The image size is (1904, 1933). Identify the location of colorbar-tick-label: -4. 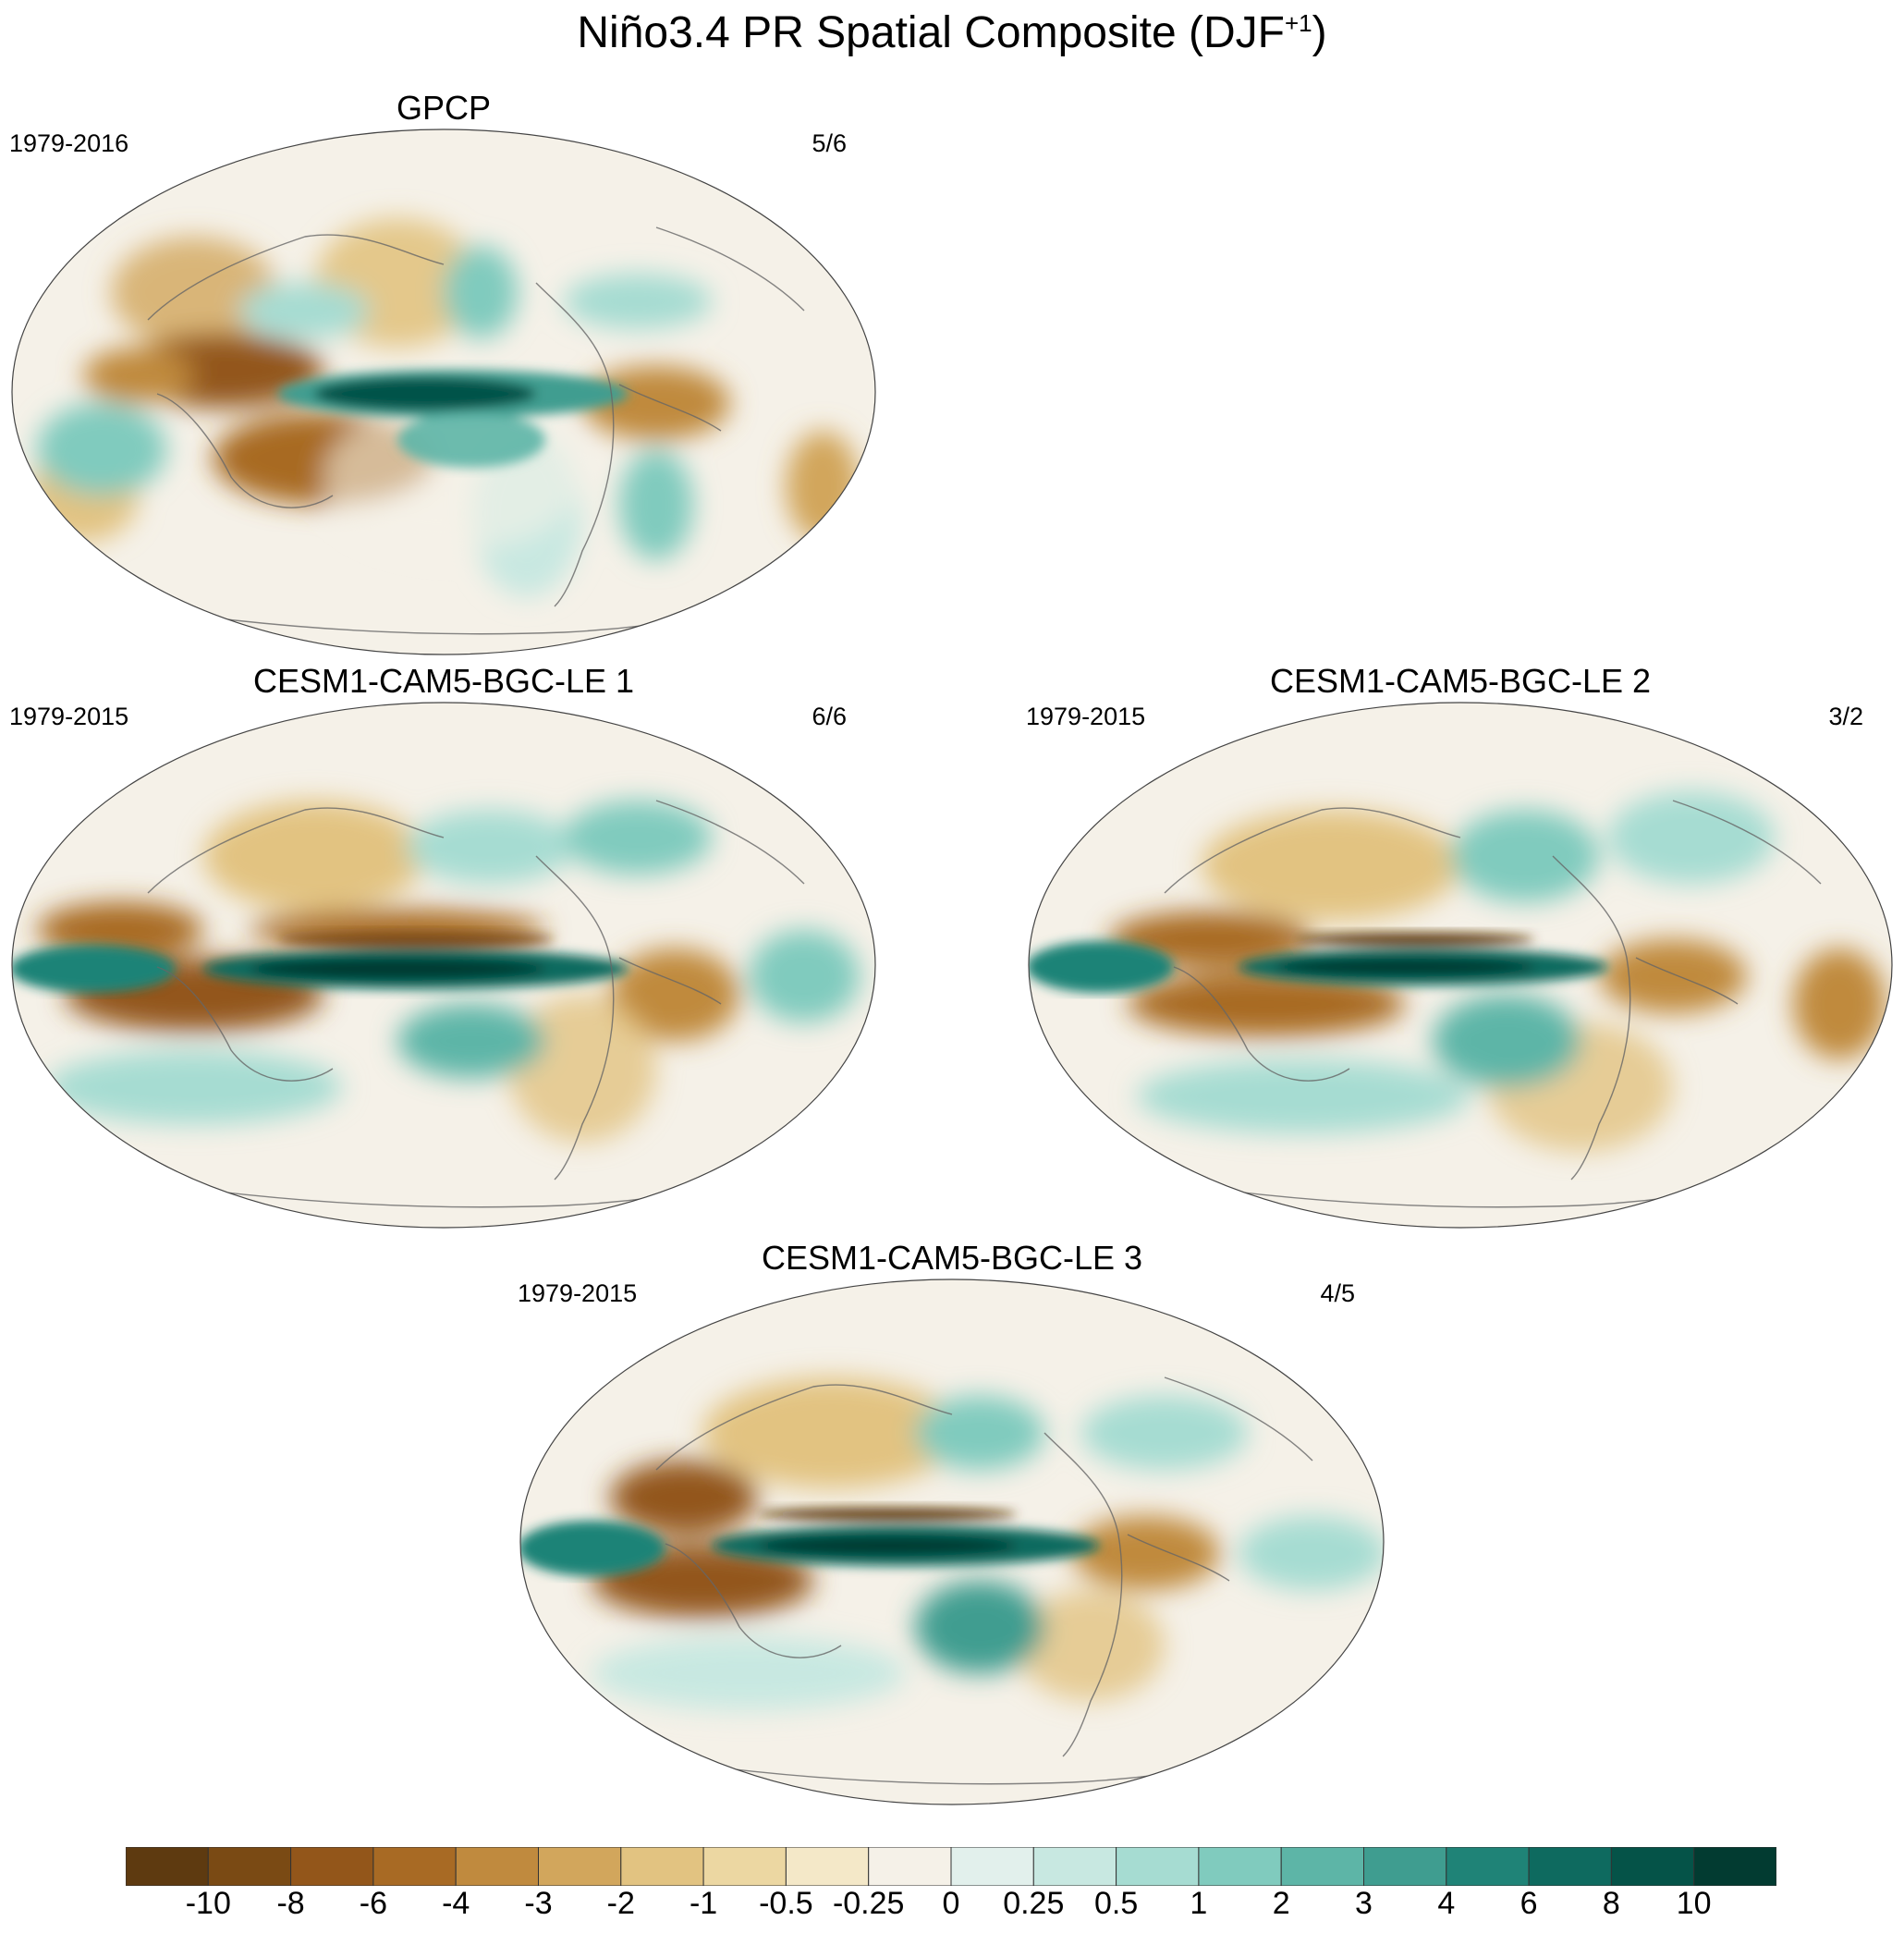
(456, 1904).